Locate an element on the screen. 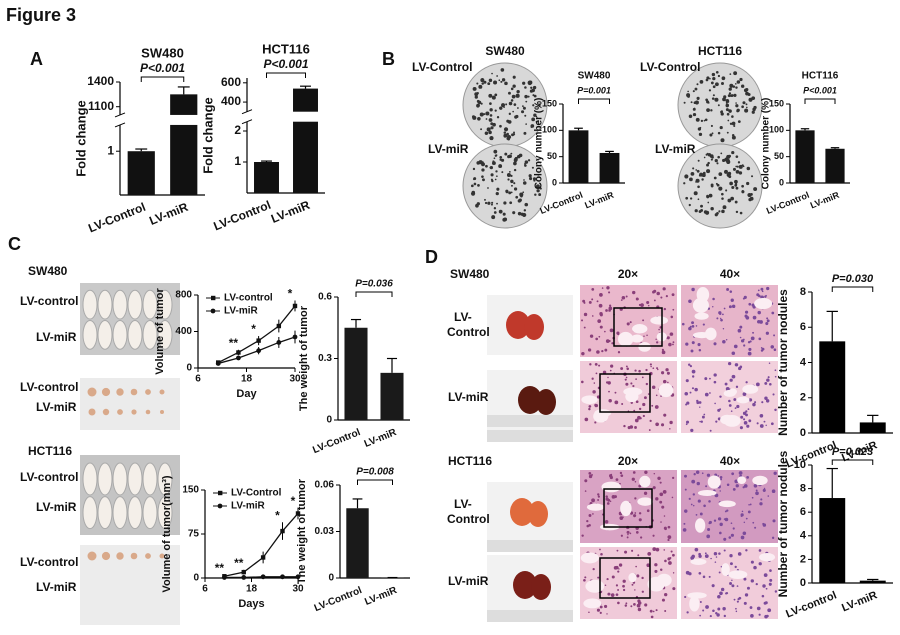 This screenshot has height=635, width=900. x-axis-label: Days is located at coordinates (251, 604).